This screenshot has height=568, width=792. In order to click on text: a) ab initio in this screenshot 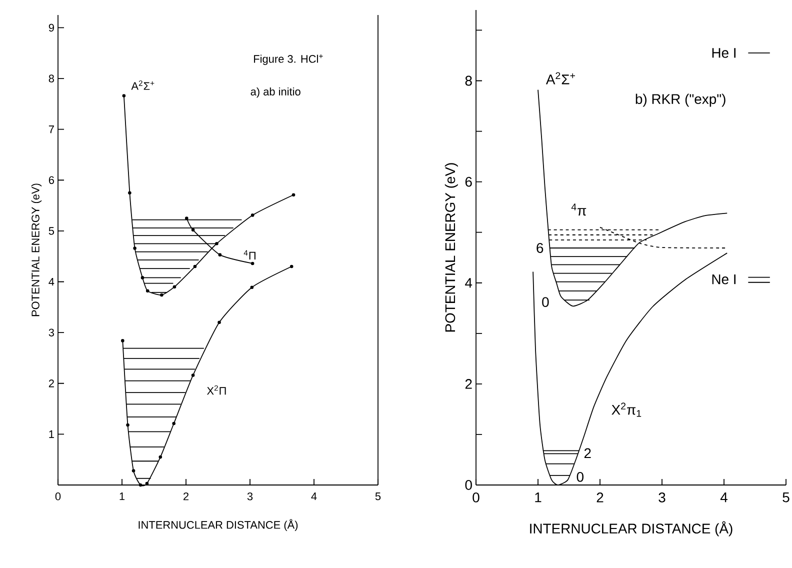, I will do `click(275, 92)`.